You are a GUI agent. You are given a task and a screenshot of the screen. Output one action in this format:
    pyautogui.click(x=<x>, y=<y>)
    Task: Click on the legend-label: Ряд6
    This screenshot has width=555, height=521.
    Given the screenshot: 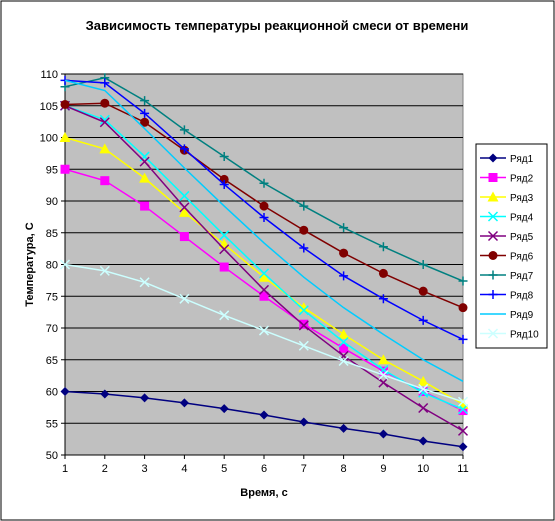 What is the action you would take?
    pyautogui.click(x=522, y=257)
    